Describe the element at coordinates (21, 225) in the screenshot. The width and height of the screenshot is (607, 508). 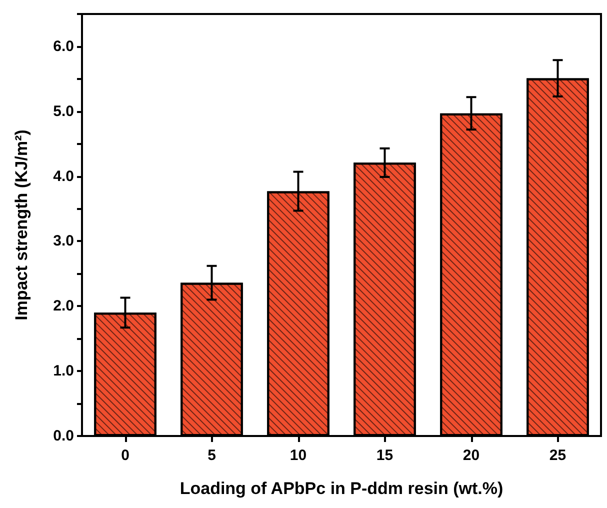
I see `y-axis-title: Impact strength (KJ/m²)` at that location.